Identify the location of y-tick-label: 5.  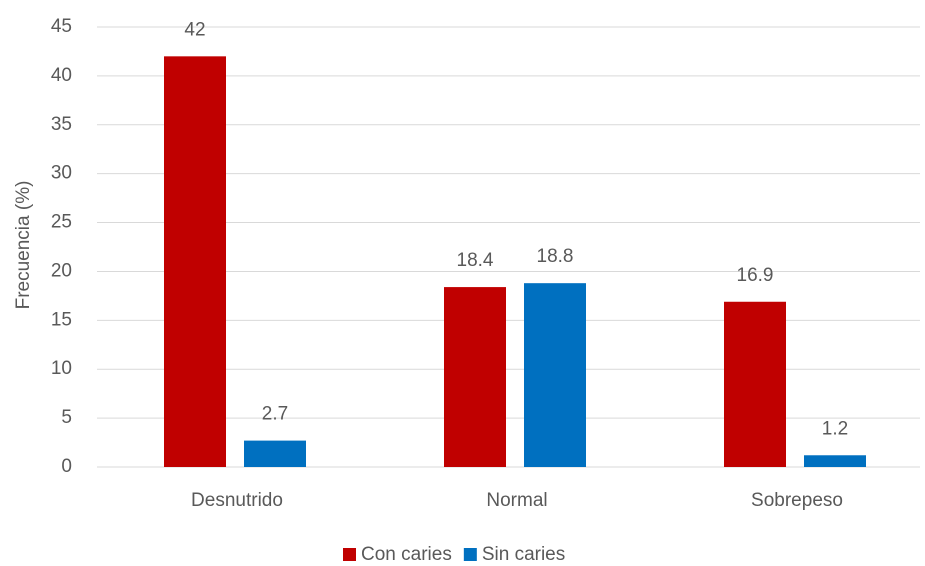
(66, 417).